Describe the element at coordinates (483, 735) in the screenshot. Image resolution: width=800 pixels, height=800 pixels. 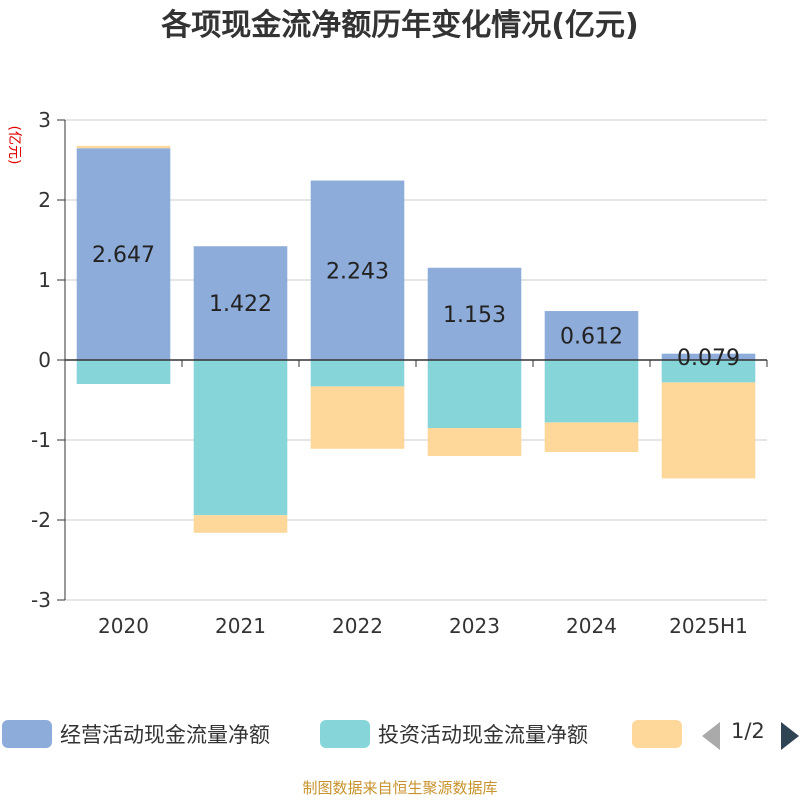
I see `legend-label-investing: 投资活动现金流量净额` at that location.